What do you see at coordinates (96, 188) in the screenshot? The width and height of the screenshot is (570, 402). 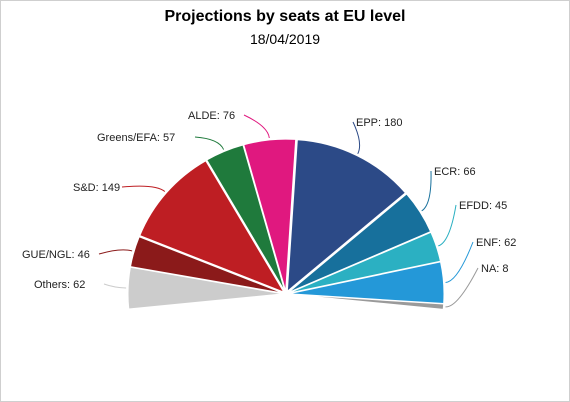 I see `label-s-d: S&D: 149` at bounding box center [96, 188].